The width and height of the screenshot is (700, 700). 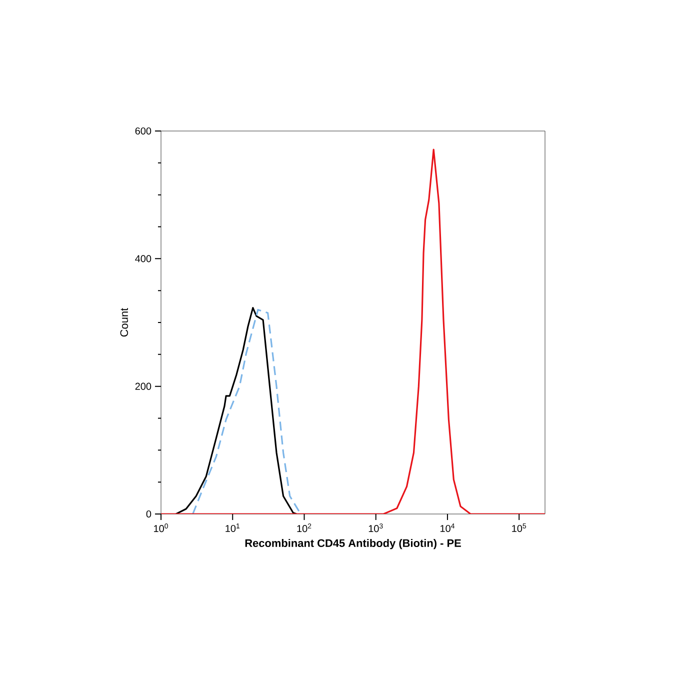 I want to click on y-tick-label: 0, so click(x=149, y=514).